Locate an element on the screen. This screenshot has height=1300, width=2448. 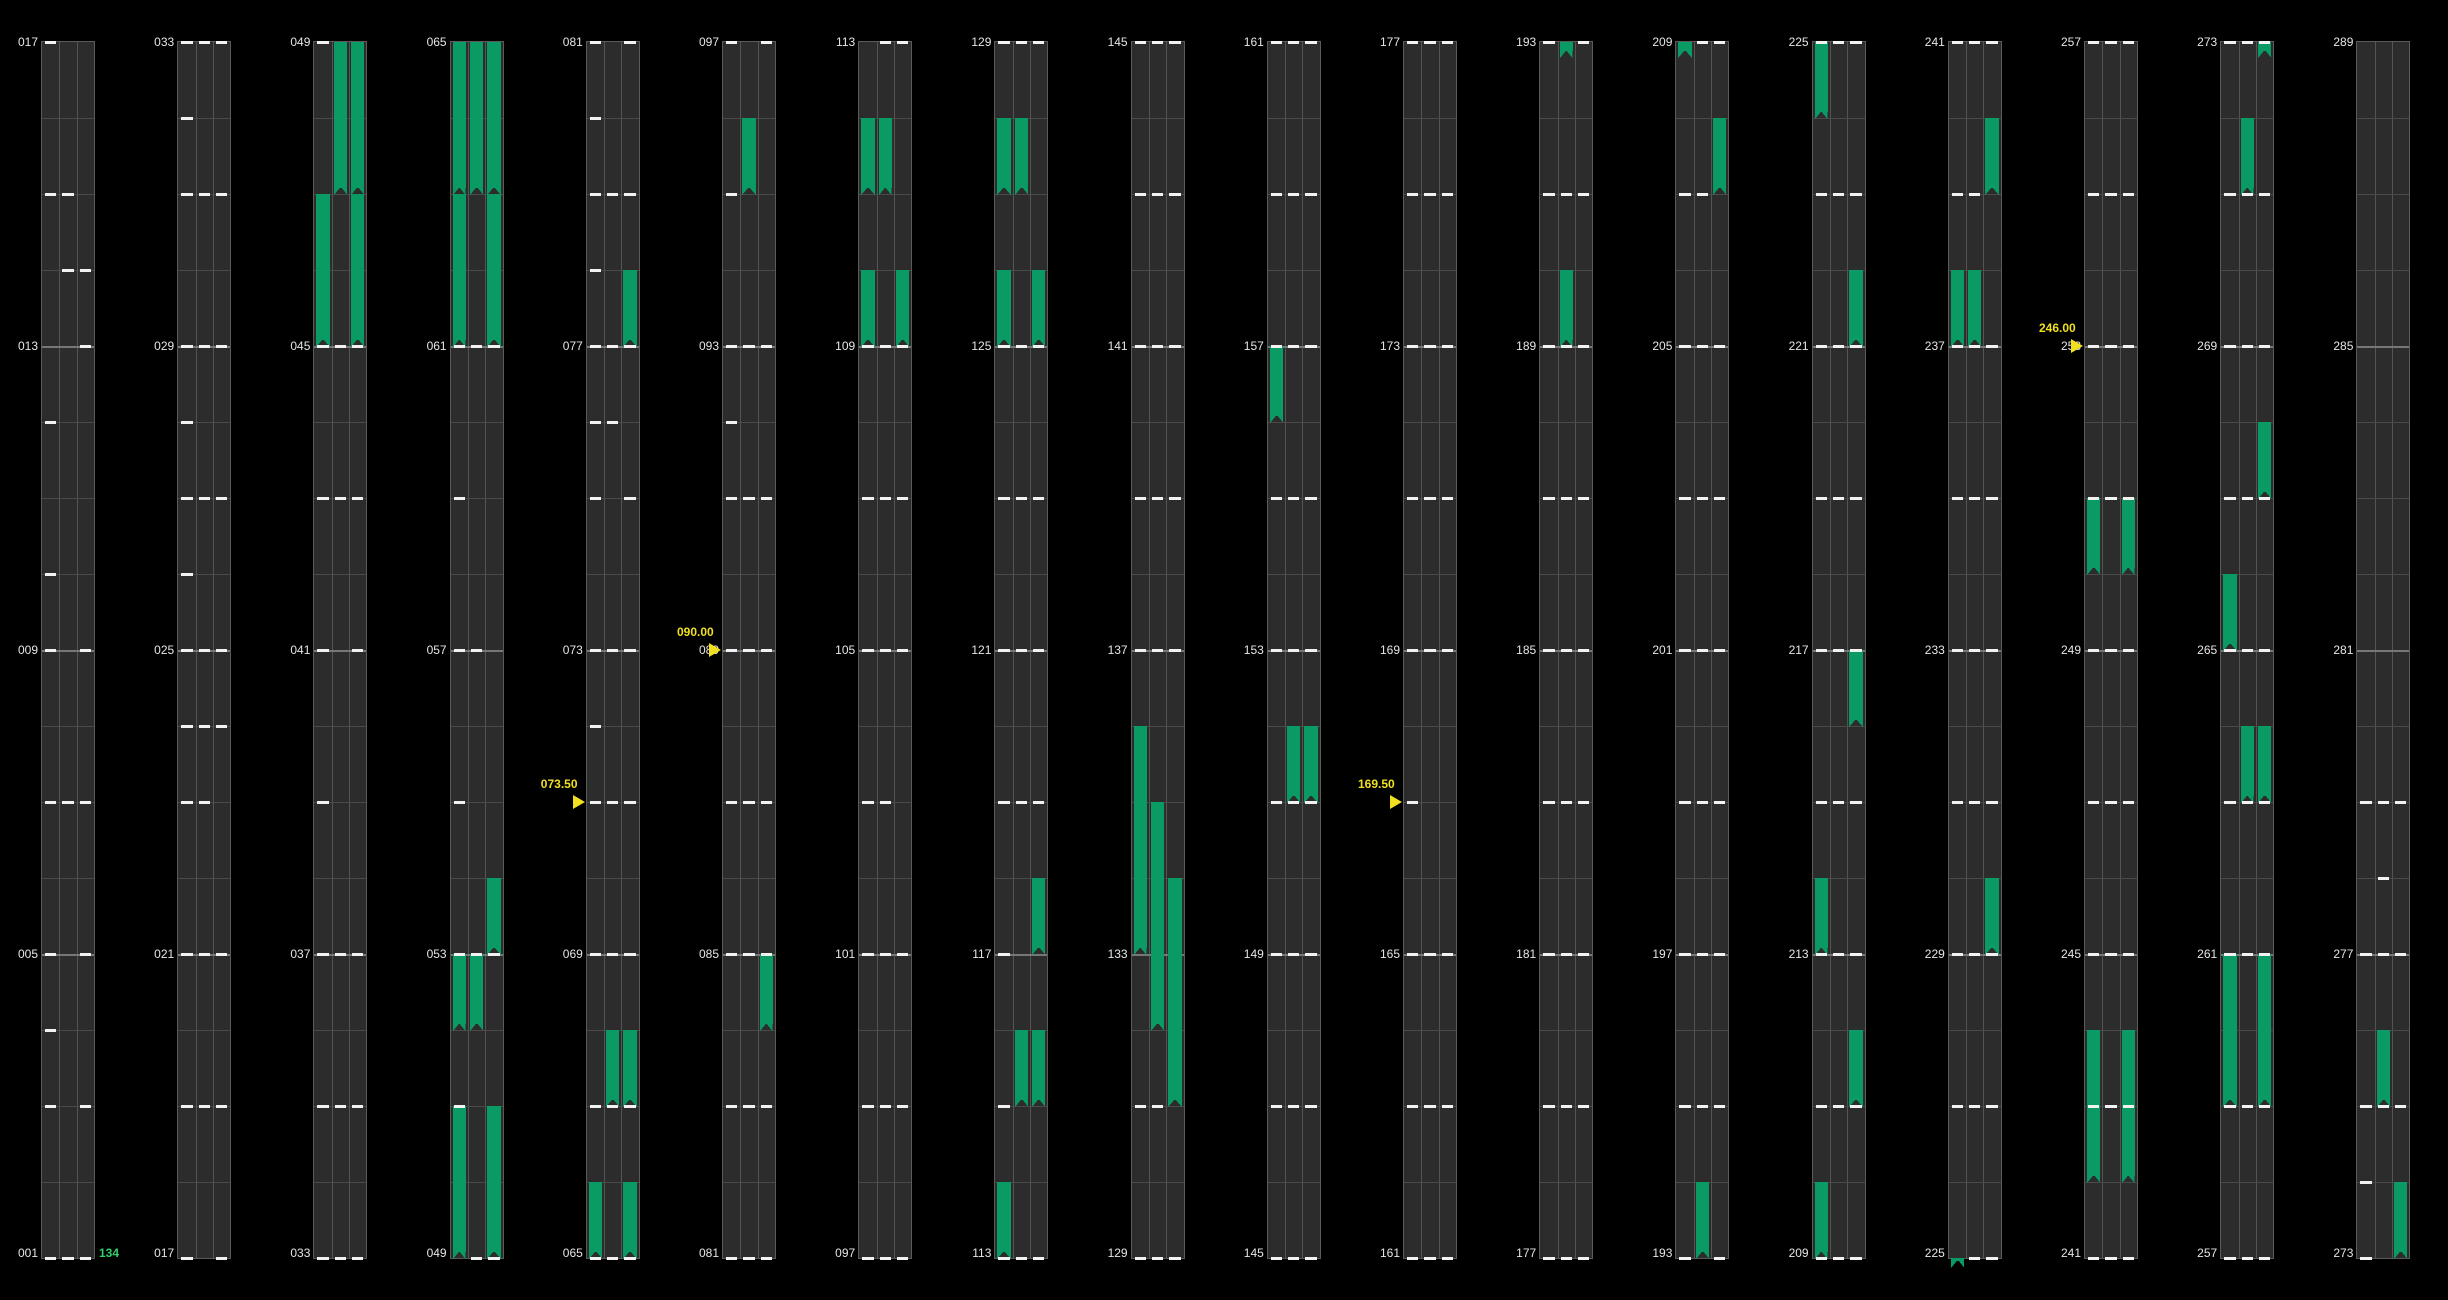
measure-number: 185 is located at coordinates (1526, 650).